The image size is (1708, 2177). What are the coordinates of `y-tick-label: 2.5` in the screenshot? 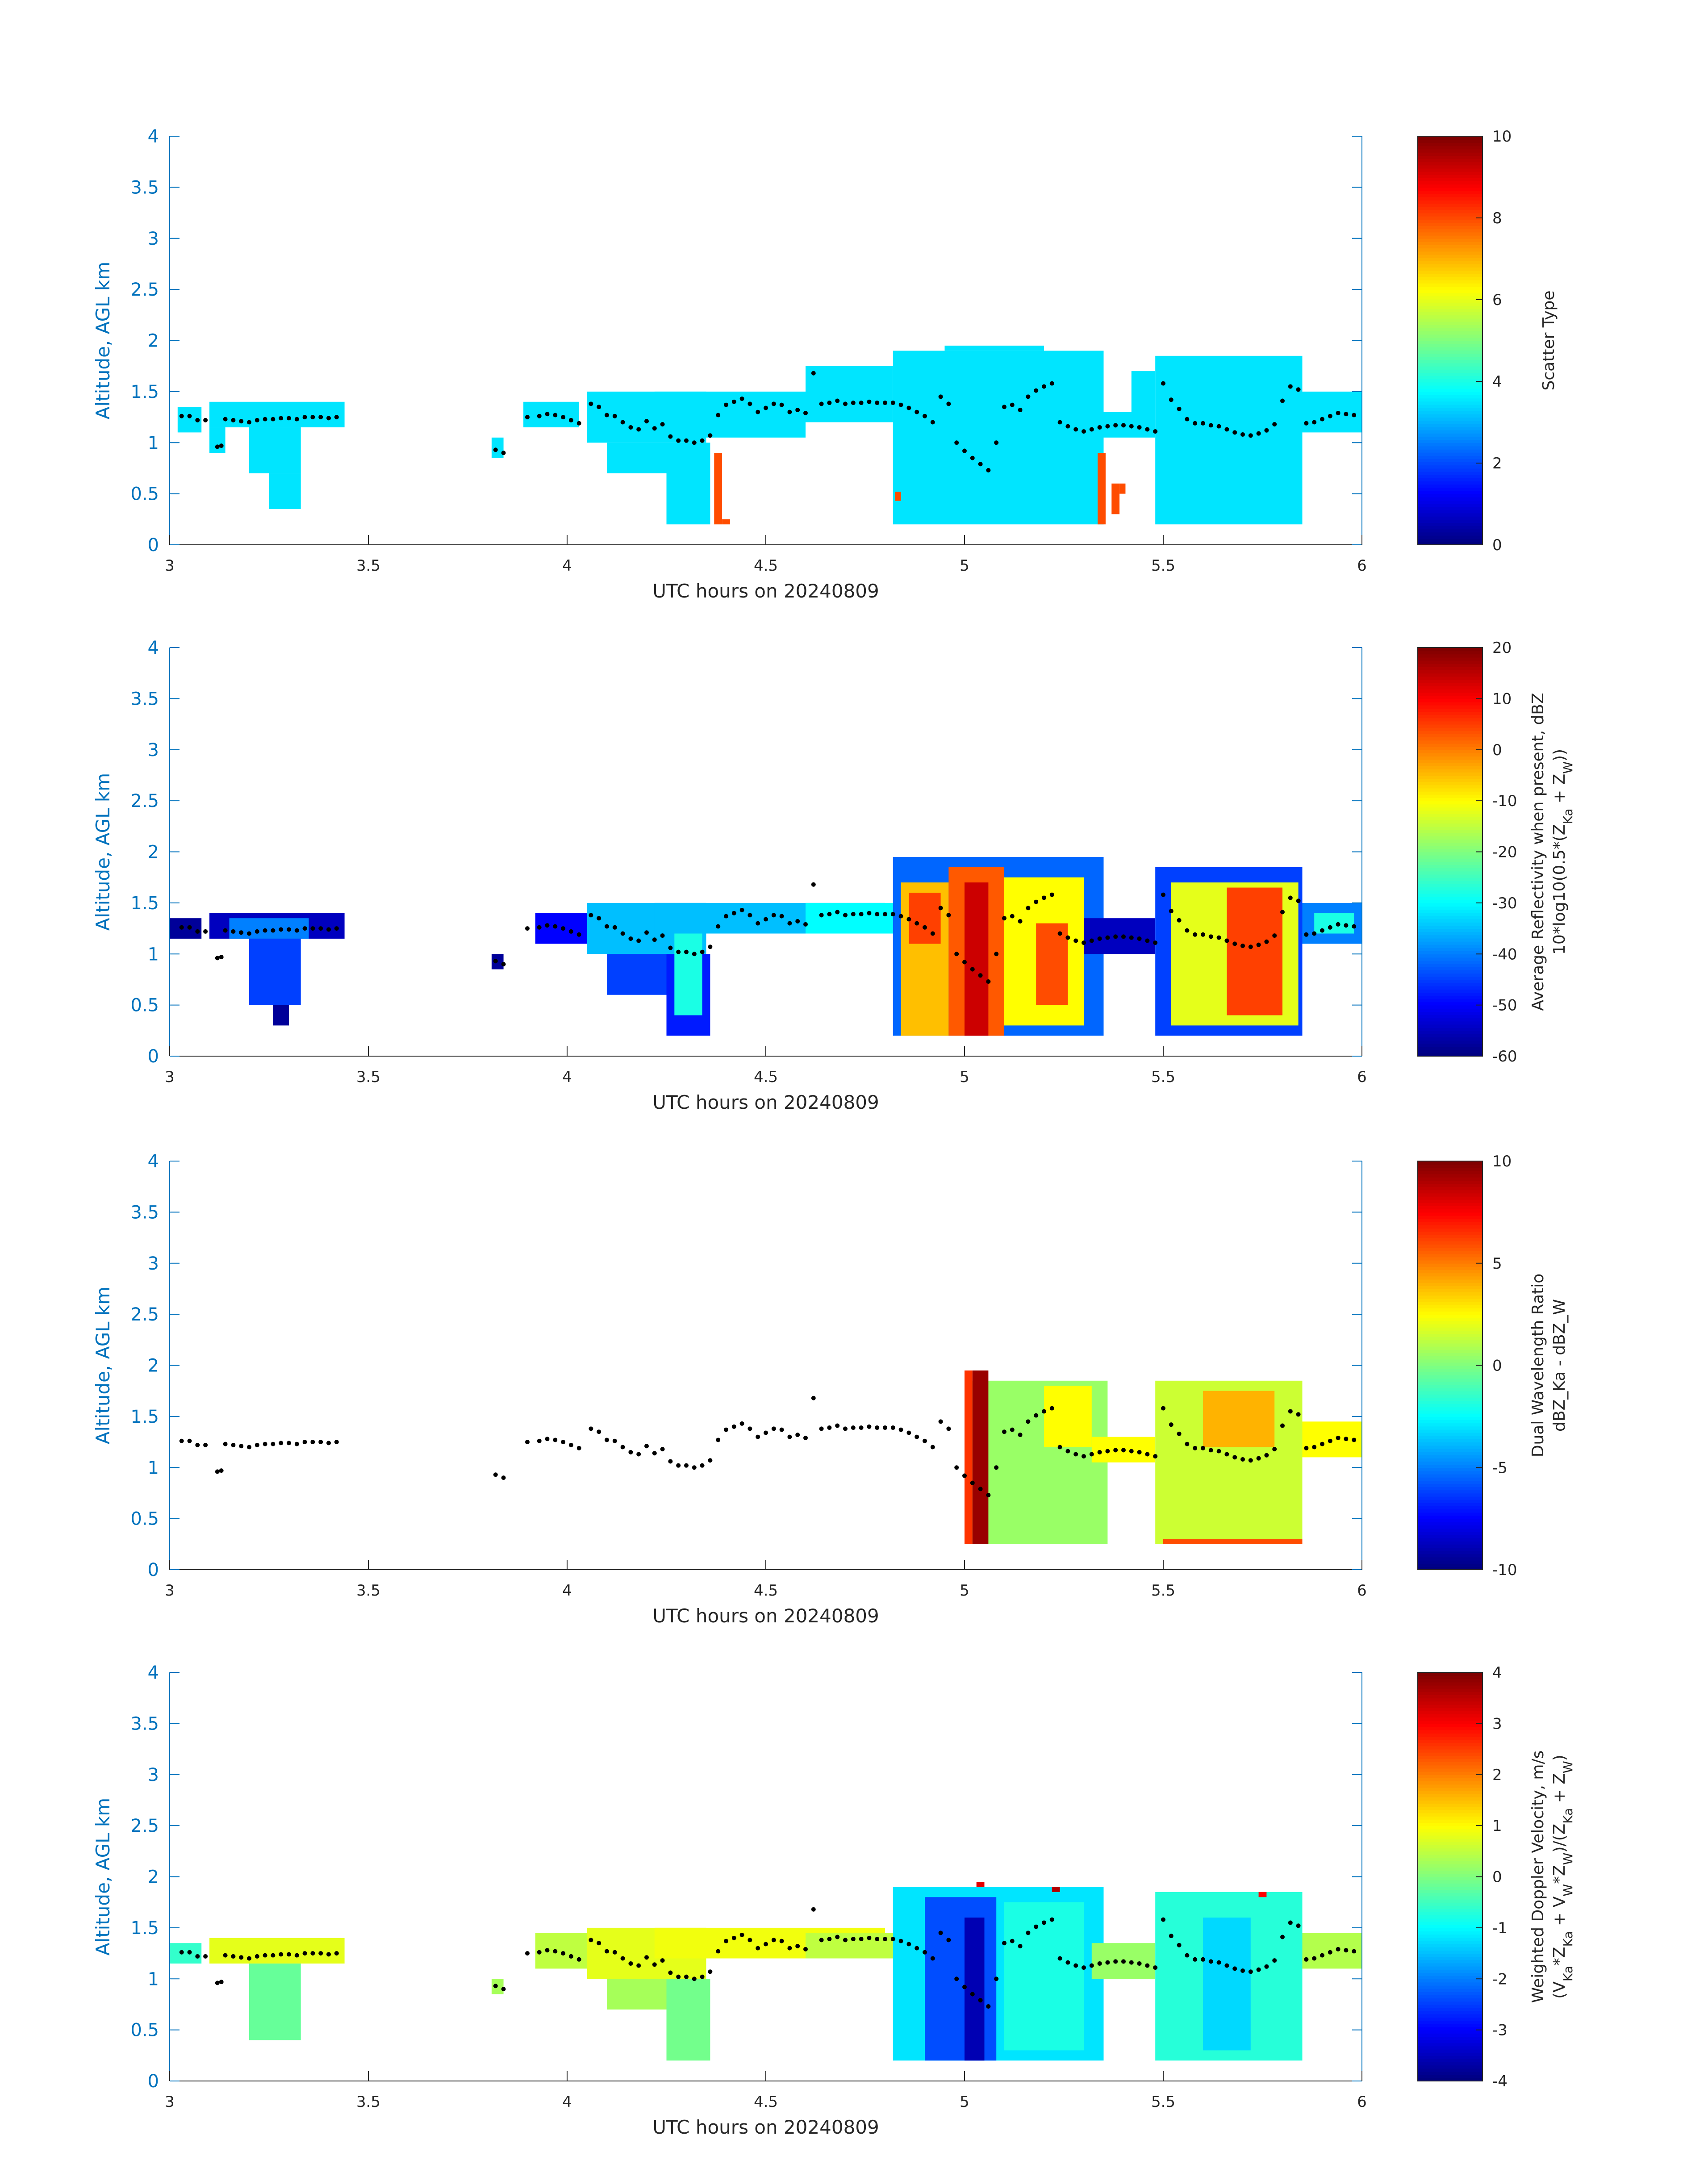 It's located at (144, 1826).